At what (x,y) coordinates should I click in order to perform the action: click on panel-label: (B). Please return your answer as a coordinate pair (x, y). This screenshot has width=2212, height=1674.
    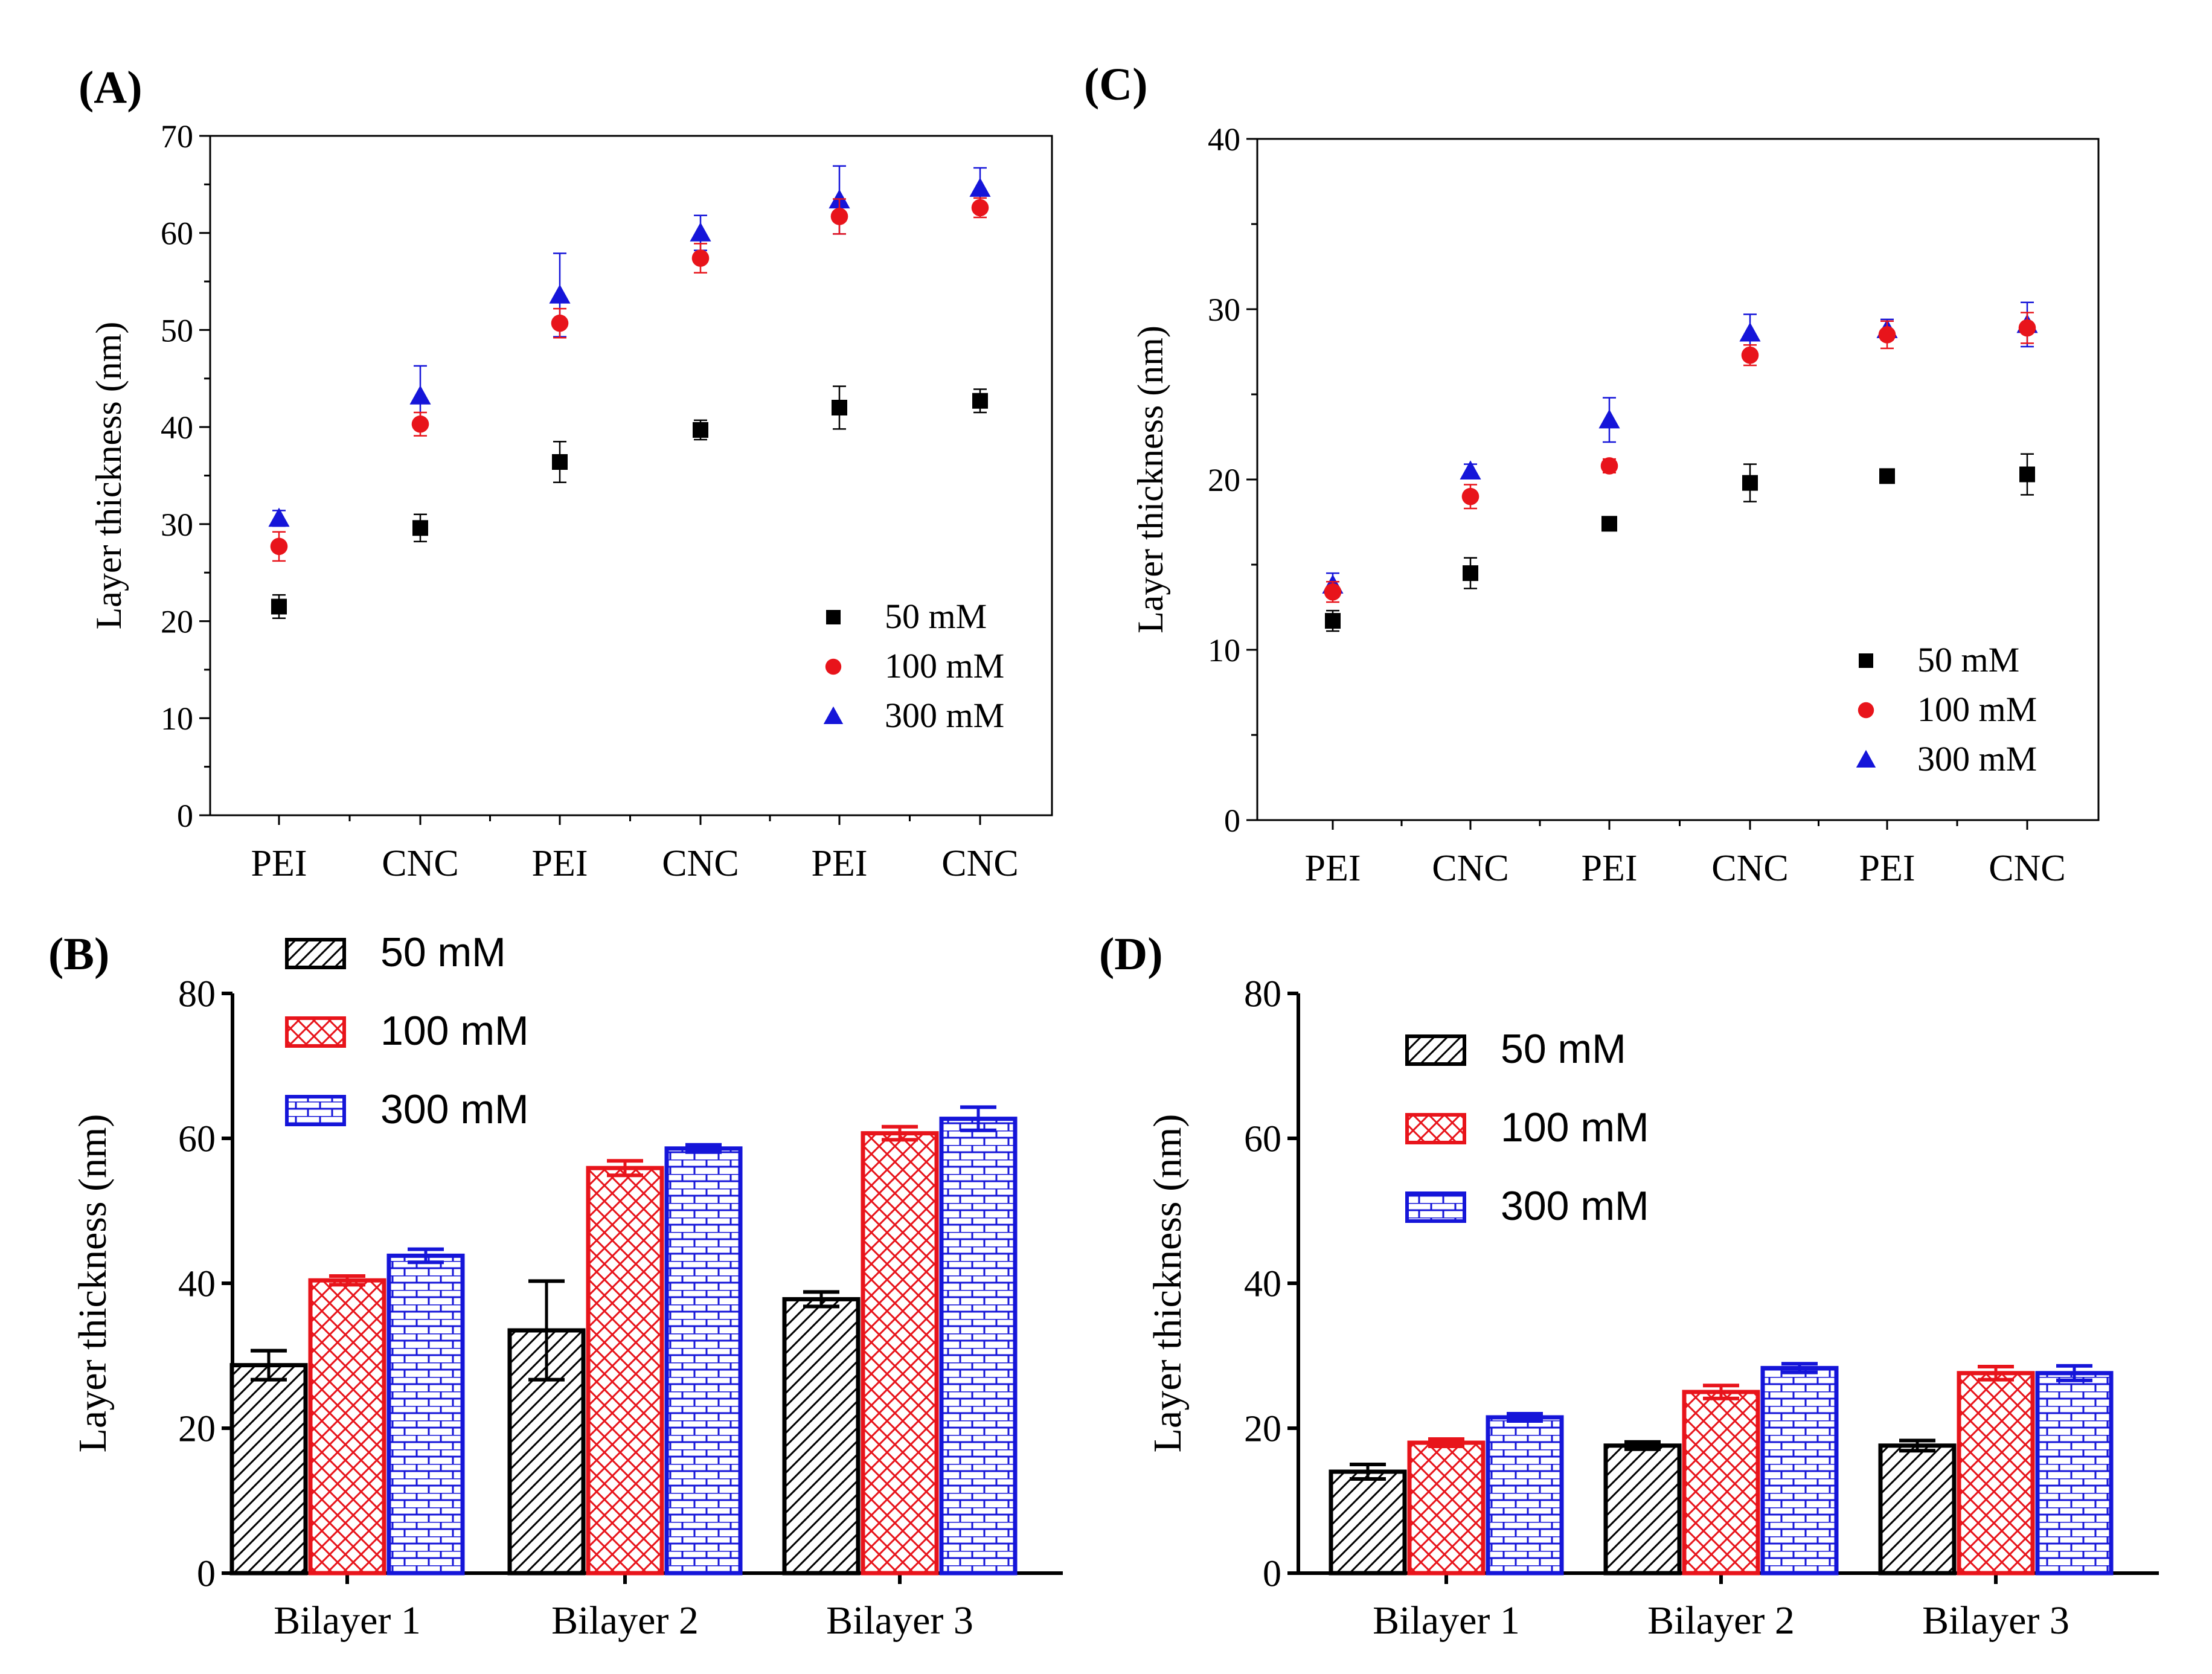
    Looking at the image, I should click on (79, 955).